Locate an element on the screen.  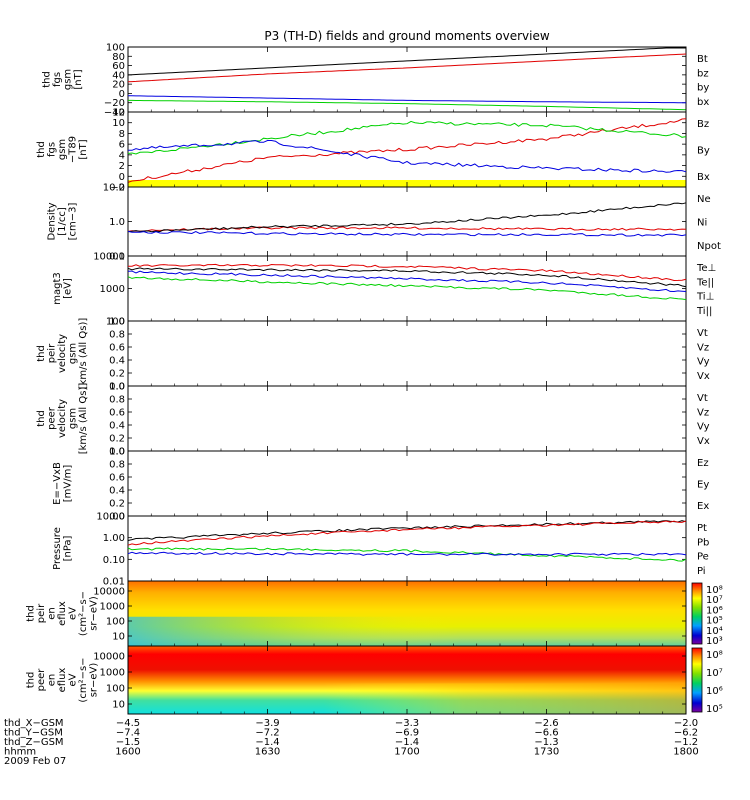
legend-entry: Ex is located at coordinates (703, 506).